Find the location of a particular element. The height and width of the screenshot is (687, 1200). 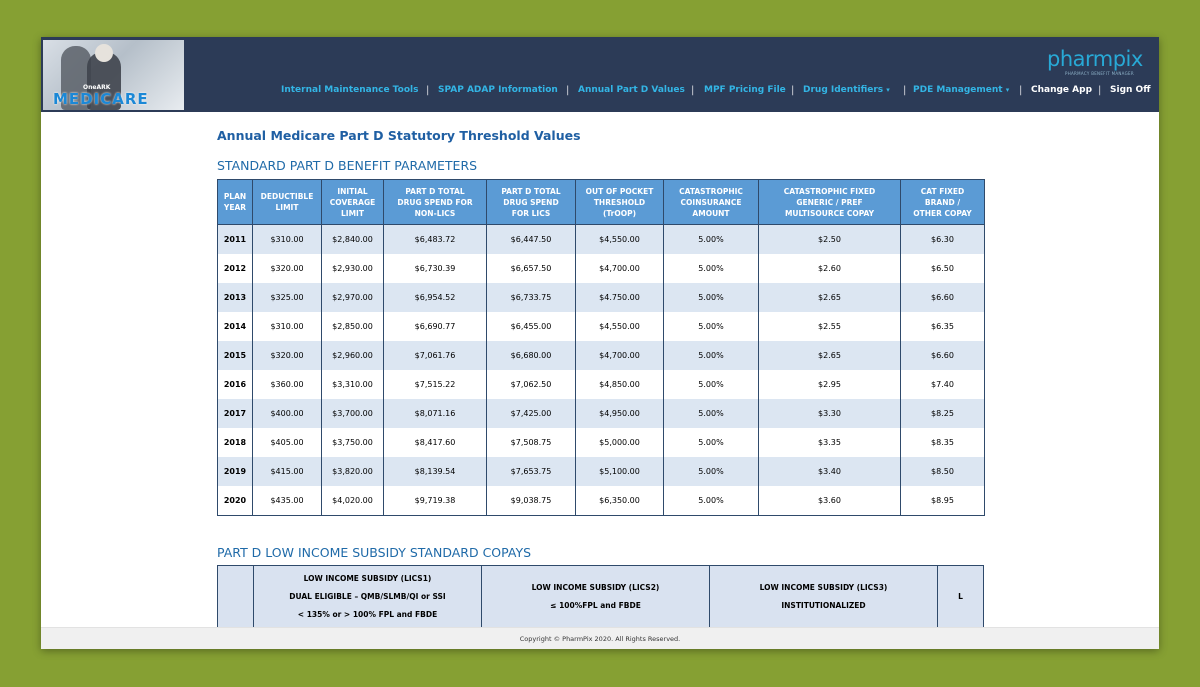

table-cell: $7.40 is located at coordinates (942, 384).